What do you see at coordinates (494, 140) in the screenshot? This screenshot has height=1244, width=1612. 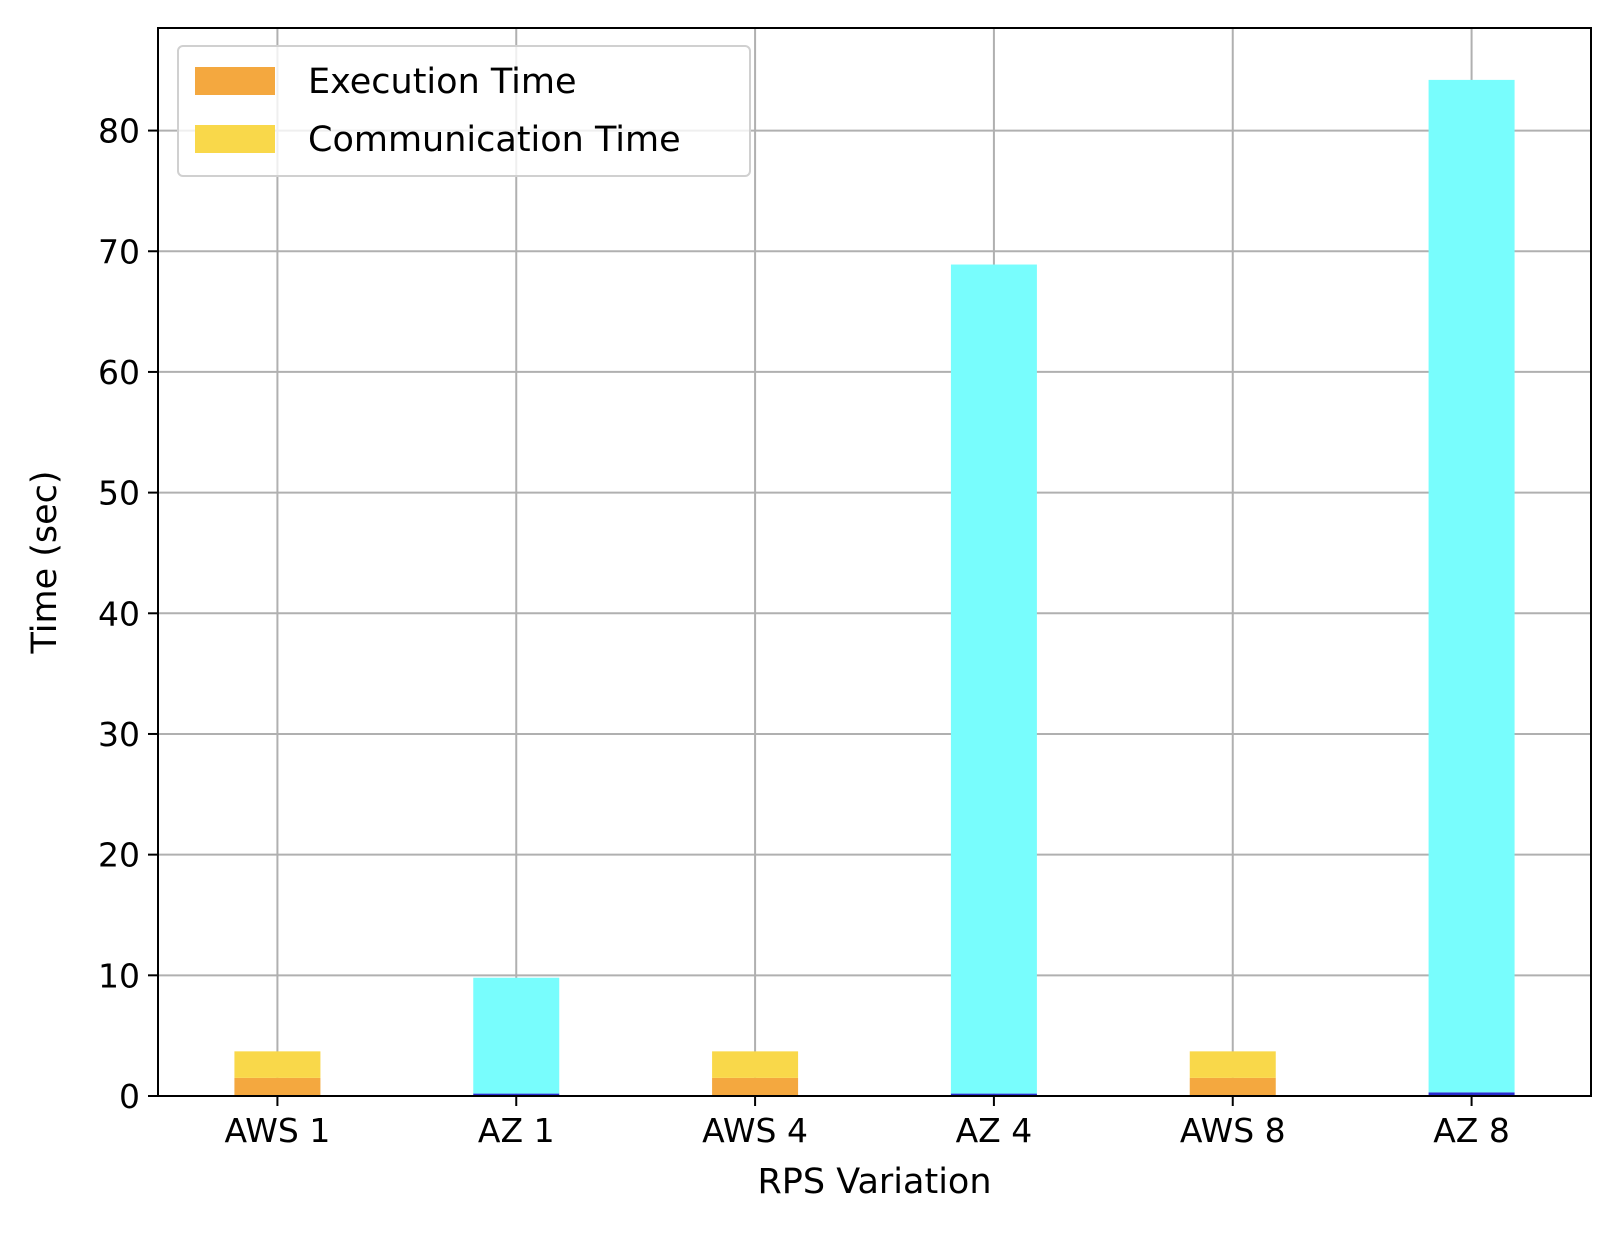 I see `legend-label-communication: Communication Time` at bounding box center [494, 140].